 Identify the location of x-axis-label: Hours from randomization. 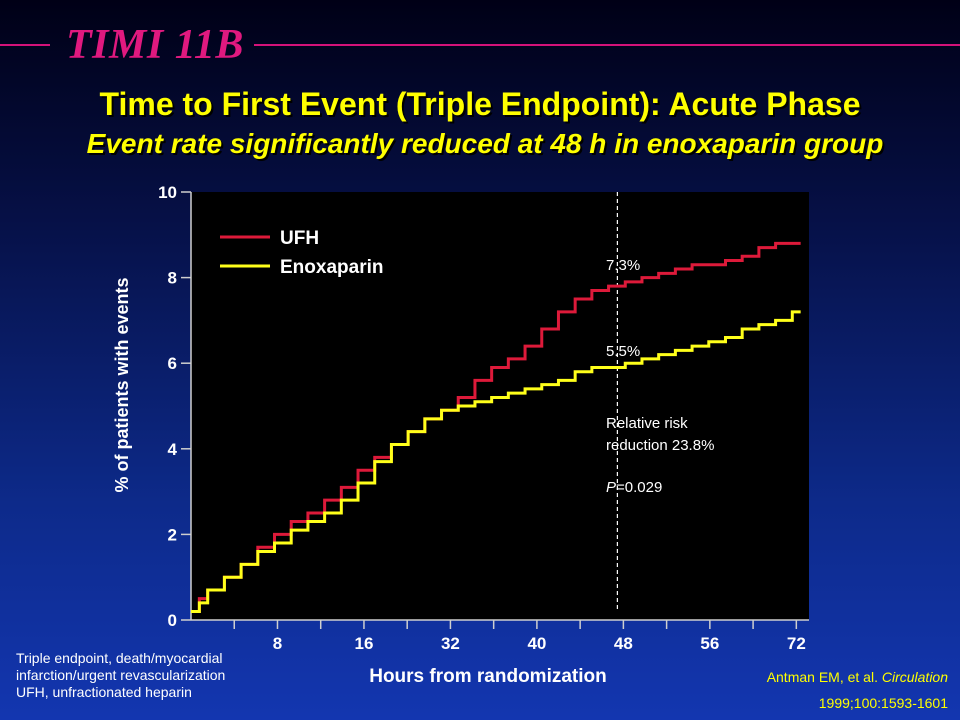
(488, 676).